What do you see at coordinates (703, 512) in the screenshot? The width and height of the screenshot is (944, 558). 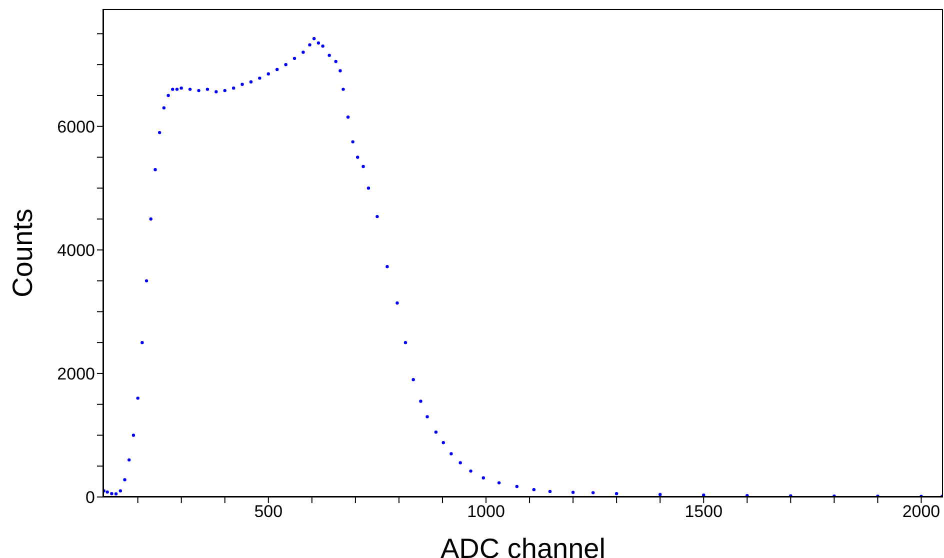 I see `x-tick-label: 1500` at bounding box center [703, 512].